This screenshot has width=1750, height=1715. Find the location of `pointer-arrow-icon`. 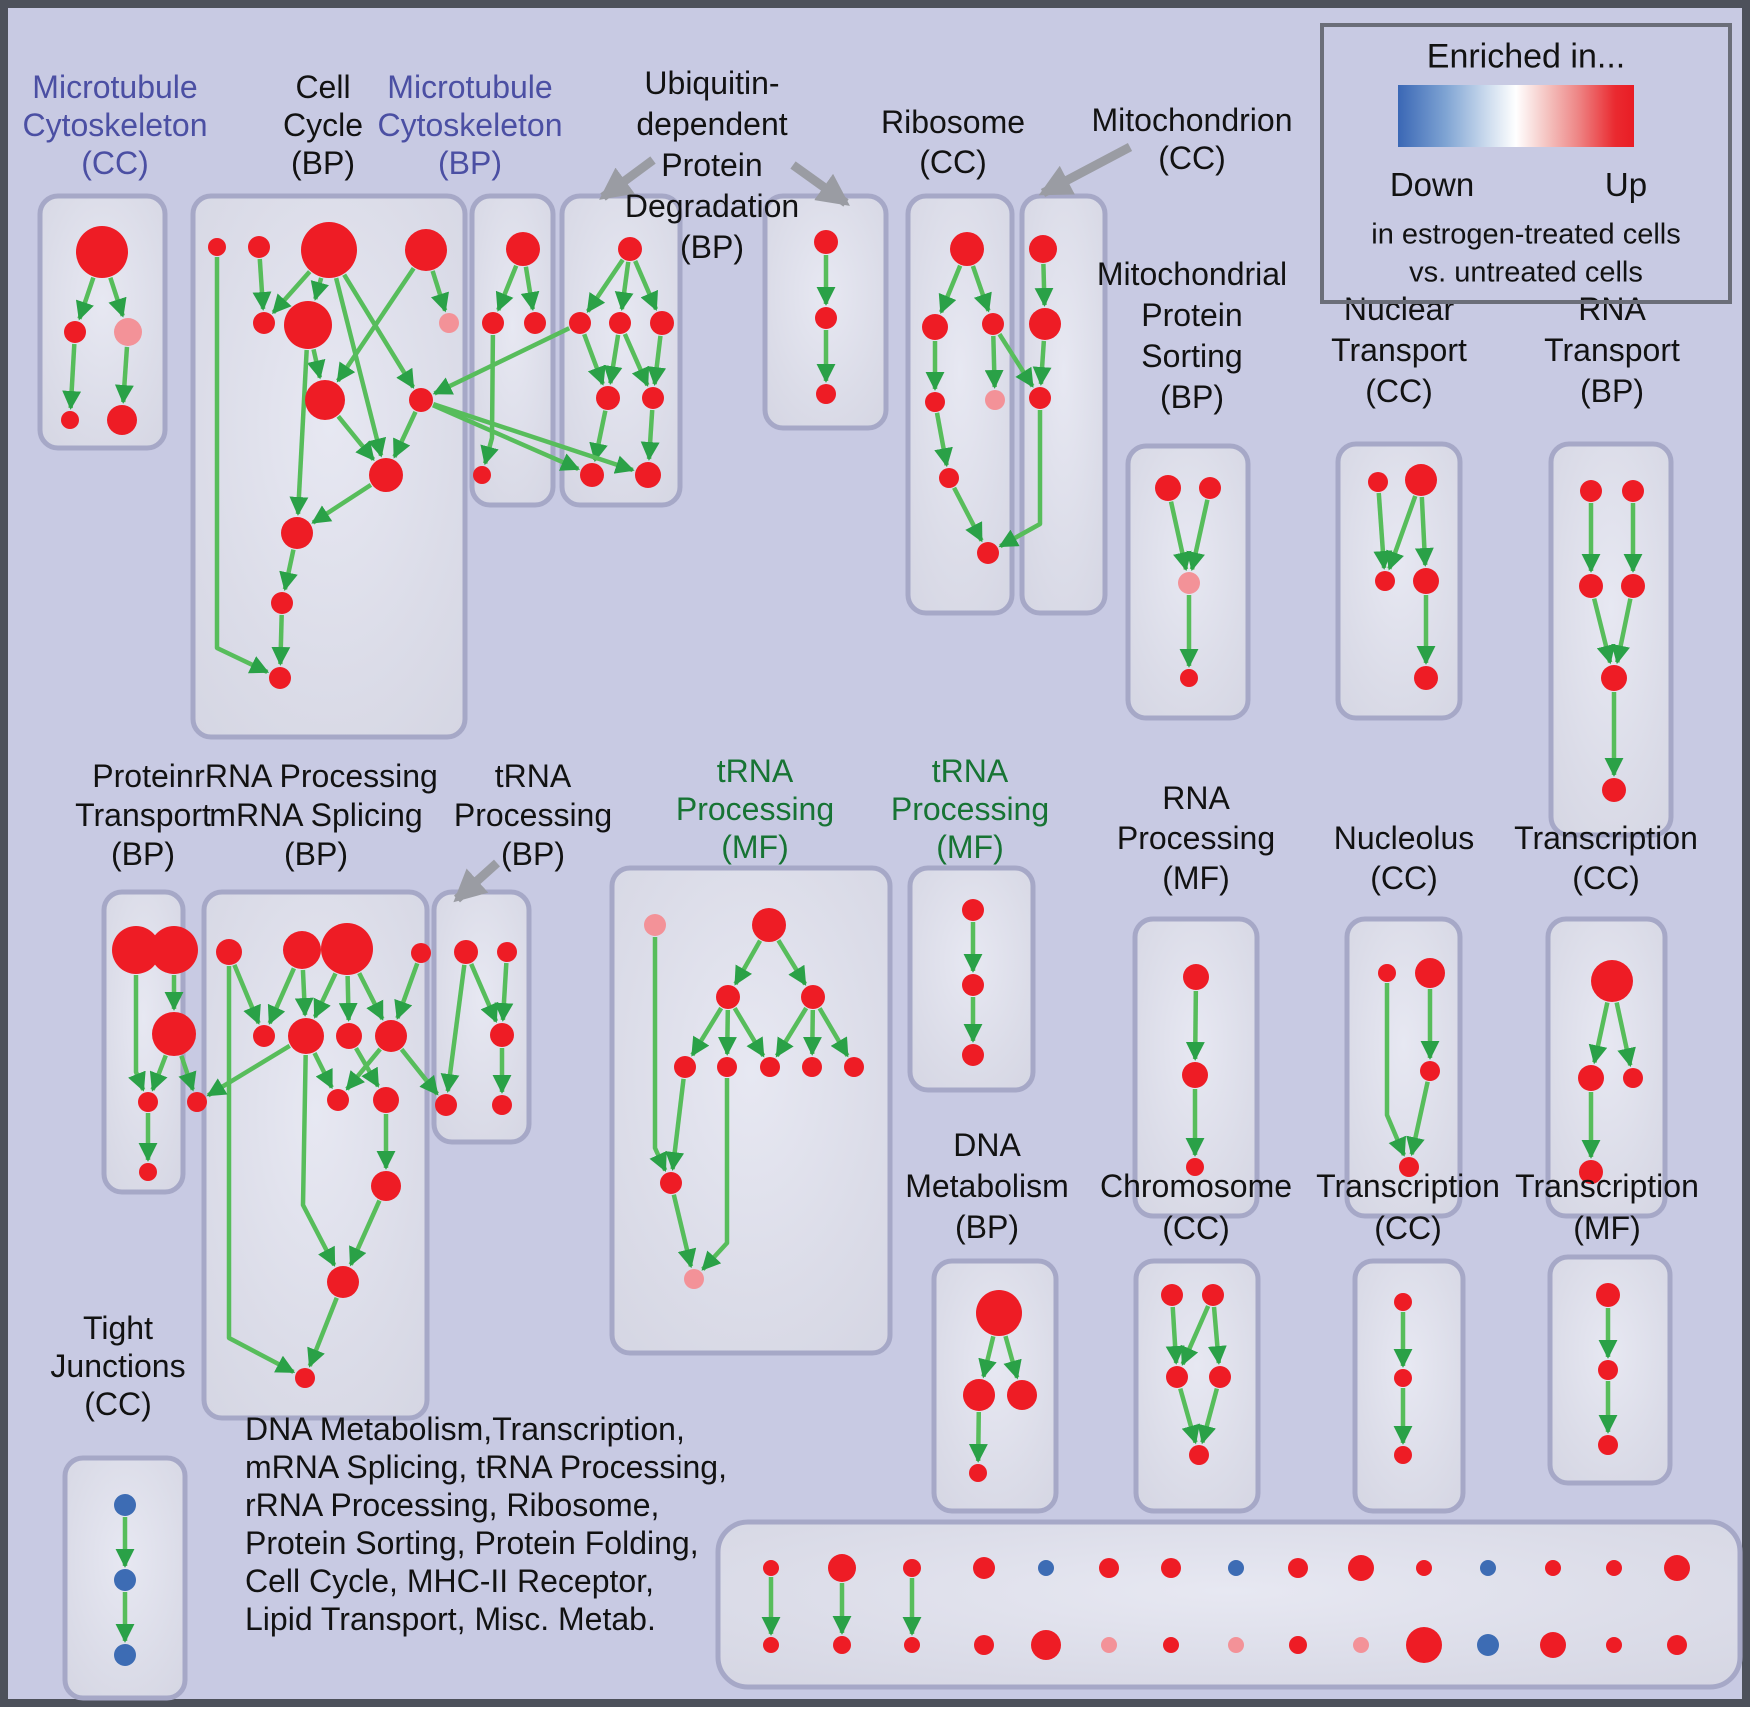

pointer-arrow-icon is located at coordinates (477, 881).